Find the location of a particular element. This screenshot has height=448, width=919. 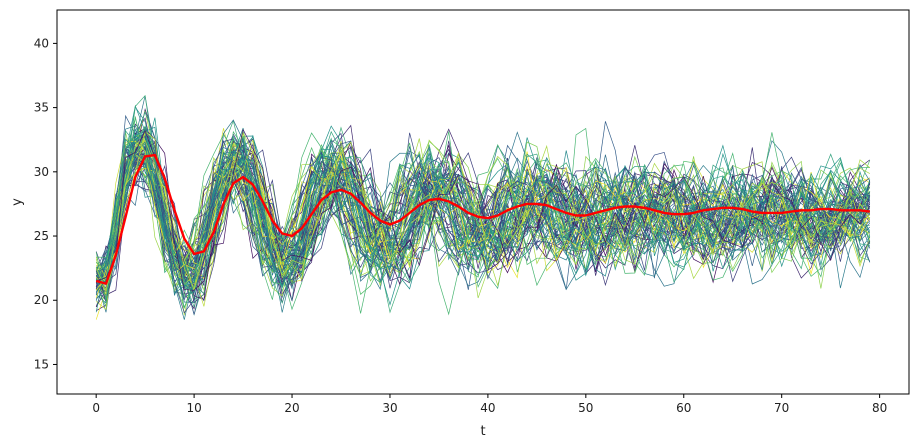

x-tick-label: 20 is located at coordinates (291, 408).